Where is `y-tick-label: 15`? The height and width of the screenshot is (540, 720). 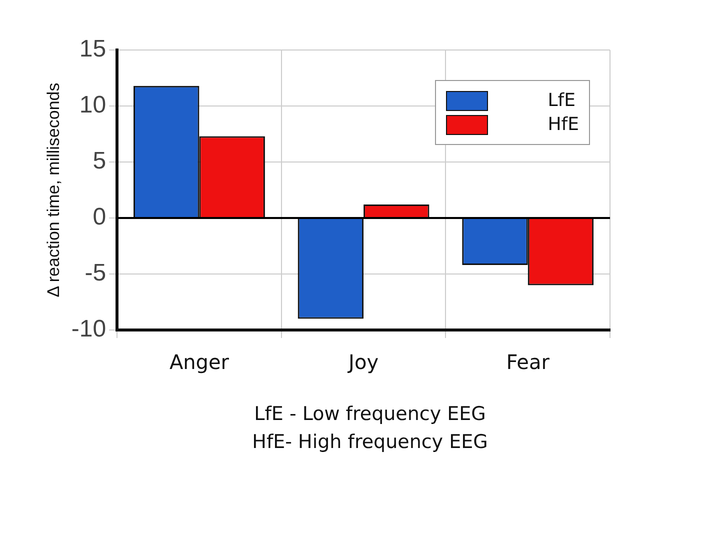 y-tick-label: 15 is located at coordinates (92, 49).